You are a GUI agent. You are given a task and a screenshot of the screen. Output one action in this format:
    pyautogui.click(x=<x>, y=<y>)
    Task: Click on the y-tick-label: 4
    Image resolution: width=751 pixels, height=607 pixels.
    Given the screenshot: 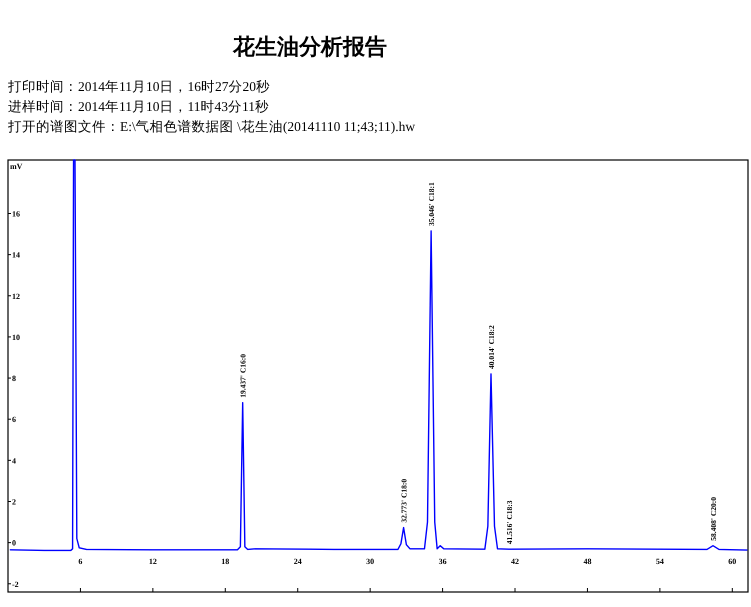 What is the action you would take?
    pyautogui.click(x=14, y=461)
    